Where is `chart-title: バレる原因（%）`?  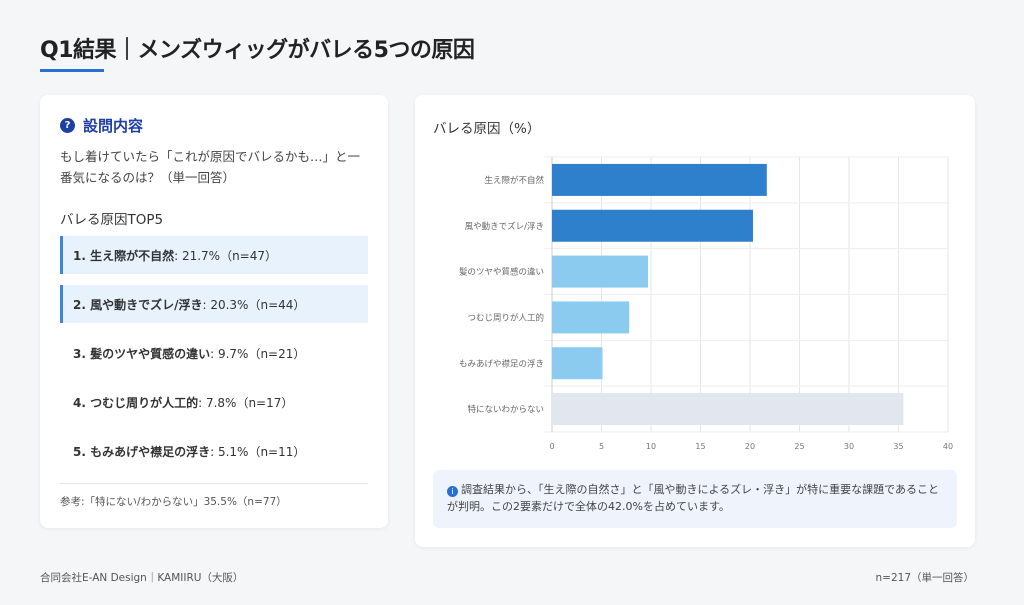
chart-title: バレる原因（%） is located at coordinates (487, 129).